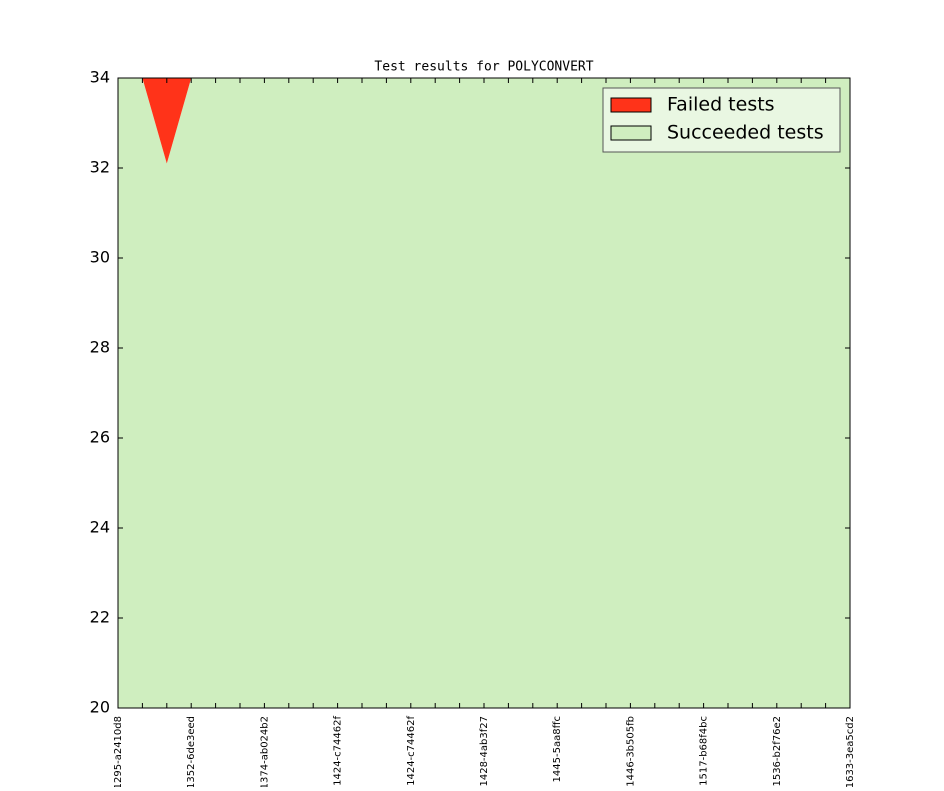 The height and width of the screenshot is (791, 944). What do you see at coordinates (100, 707) in the screenshot?
I see `y-tick-label: 20` at bounding box center [100, 707].